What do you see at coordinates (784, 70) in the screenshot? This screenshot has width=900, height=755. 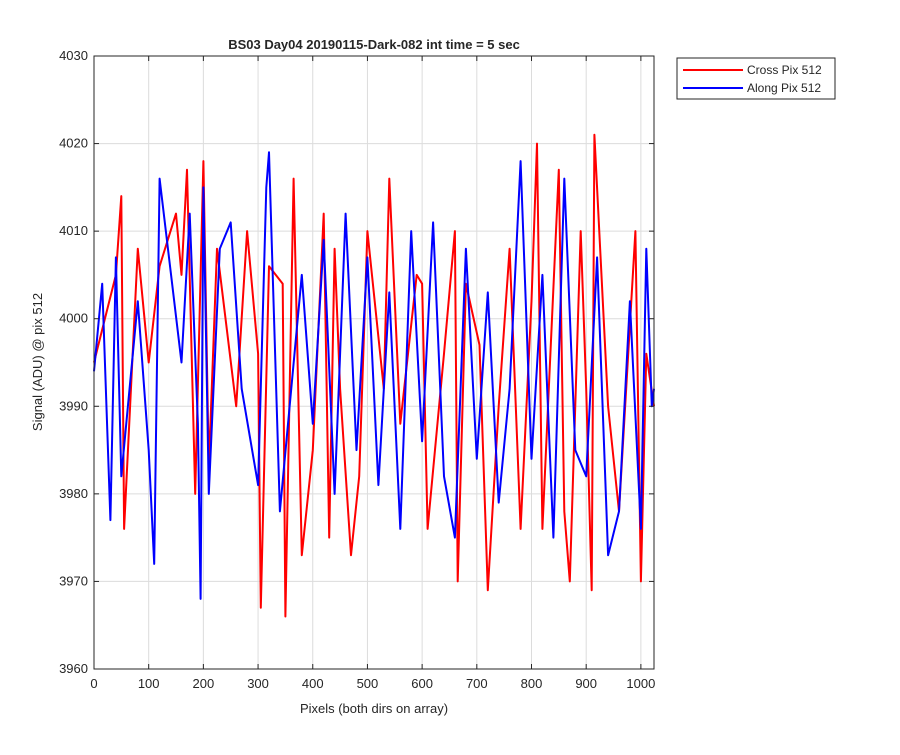 I see `legend-label-cross: Cross Pix 512` at bounding box center [784, 70].